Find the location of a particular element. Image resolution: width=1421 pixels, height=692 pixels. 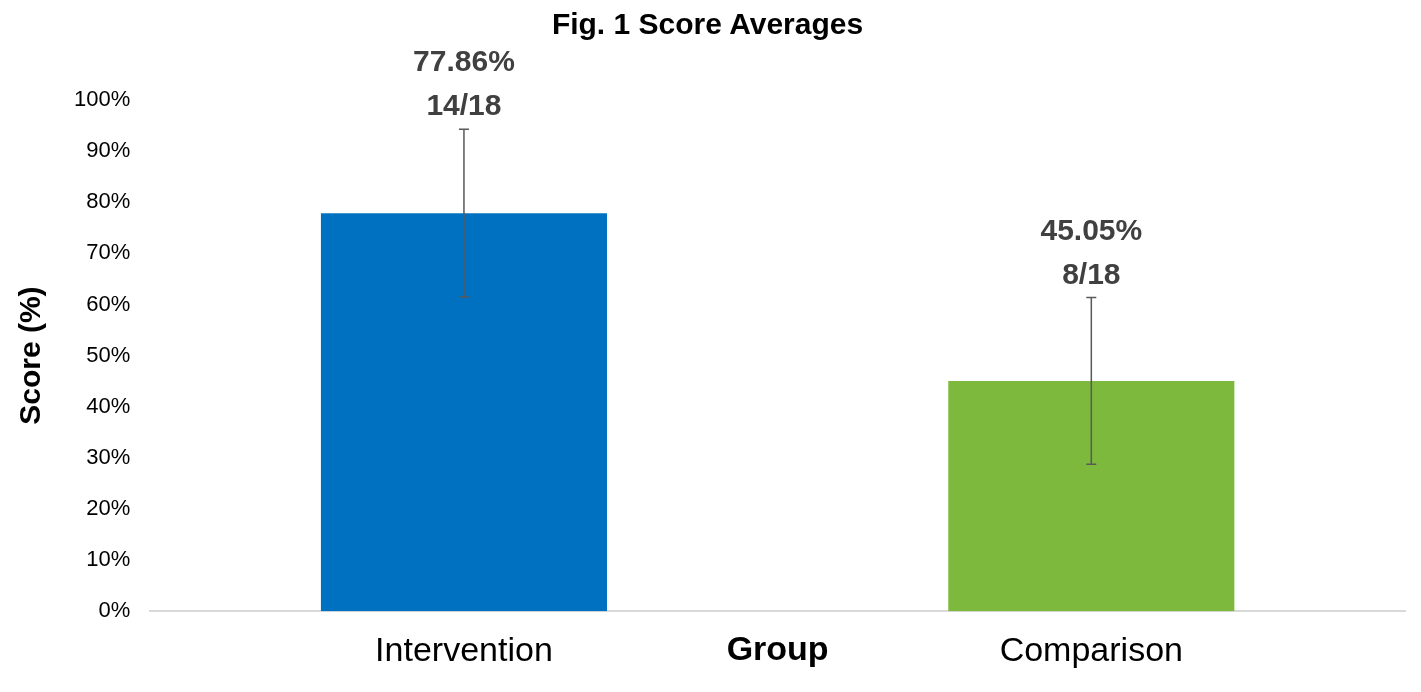

y-tick-label: 80% is located at coordinates (108, 201).